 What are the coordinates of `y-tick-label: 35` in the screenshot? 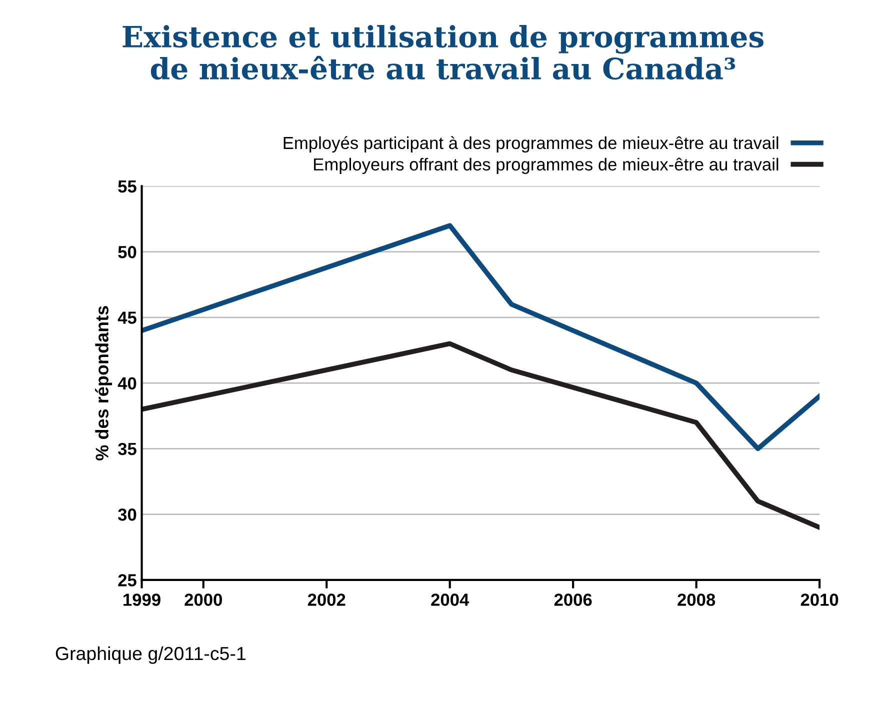 It's located at (127, 449).